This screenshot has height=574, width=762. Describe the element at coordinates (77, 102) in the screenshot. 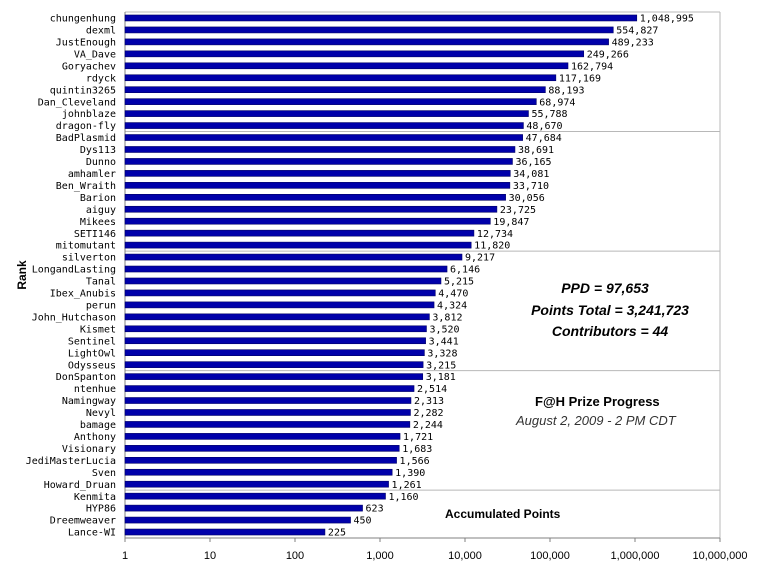

I see `category-label: Dan_Cleveland` at that location.